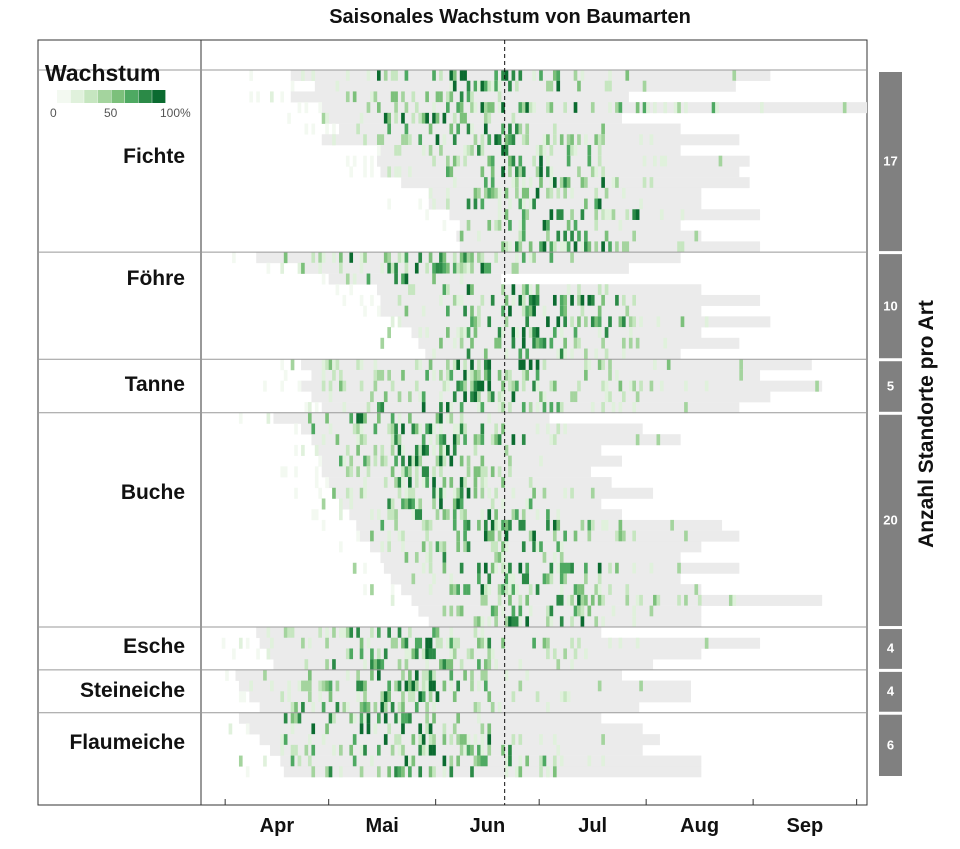  I want to click on count-label: 20, so click(890, 520).